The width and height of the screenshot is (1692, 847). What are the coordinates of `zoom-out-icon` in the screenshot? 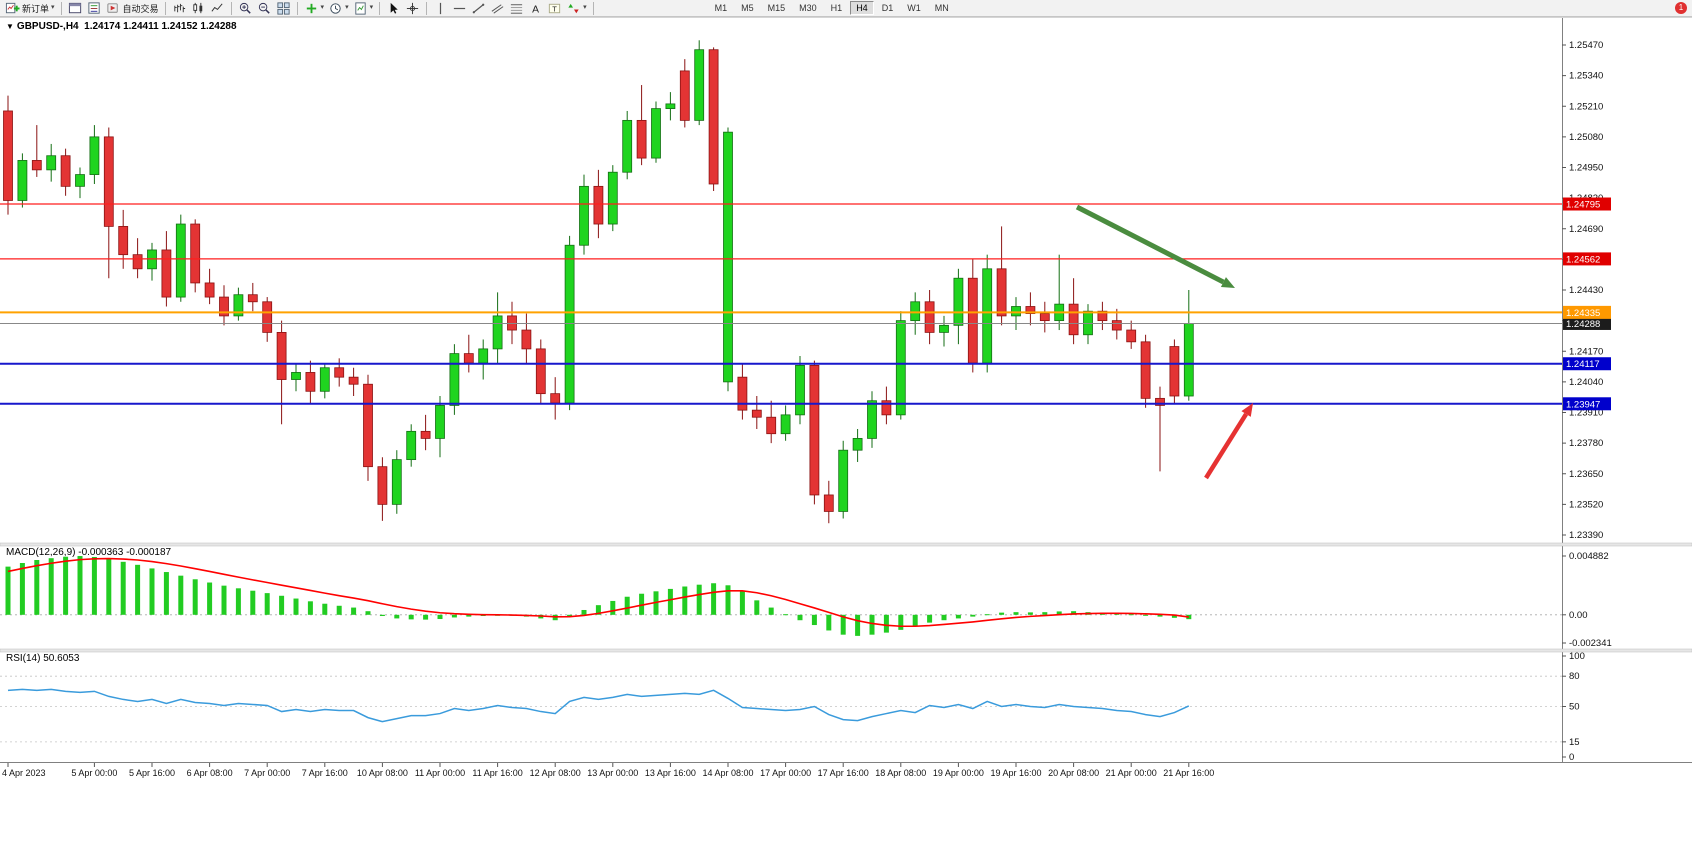 It's located at (264, 8).